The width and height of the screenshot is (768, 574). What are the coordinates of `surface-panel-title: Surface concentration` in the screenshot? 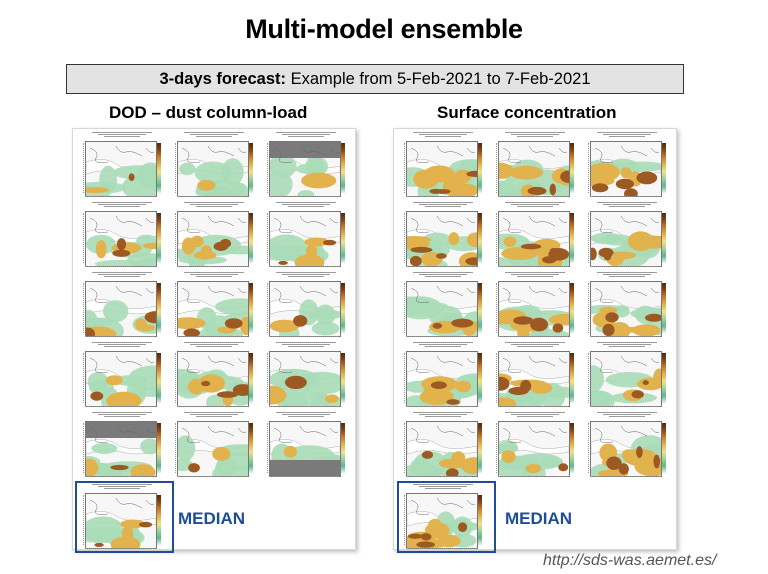 It's located at (527, 112).